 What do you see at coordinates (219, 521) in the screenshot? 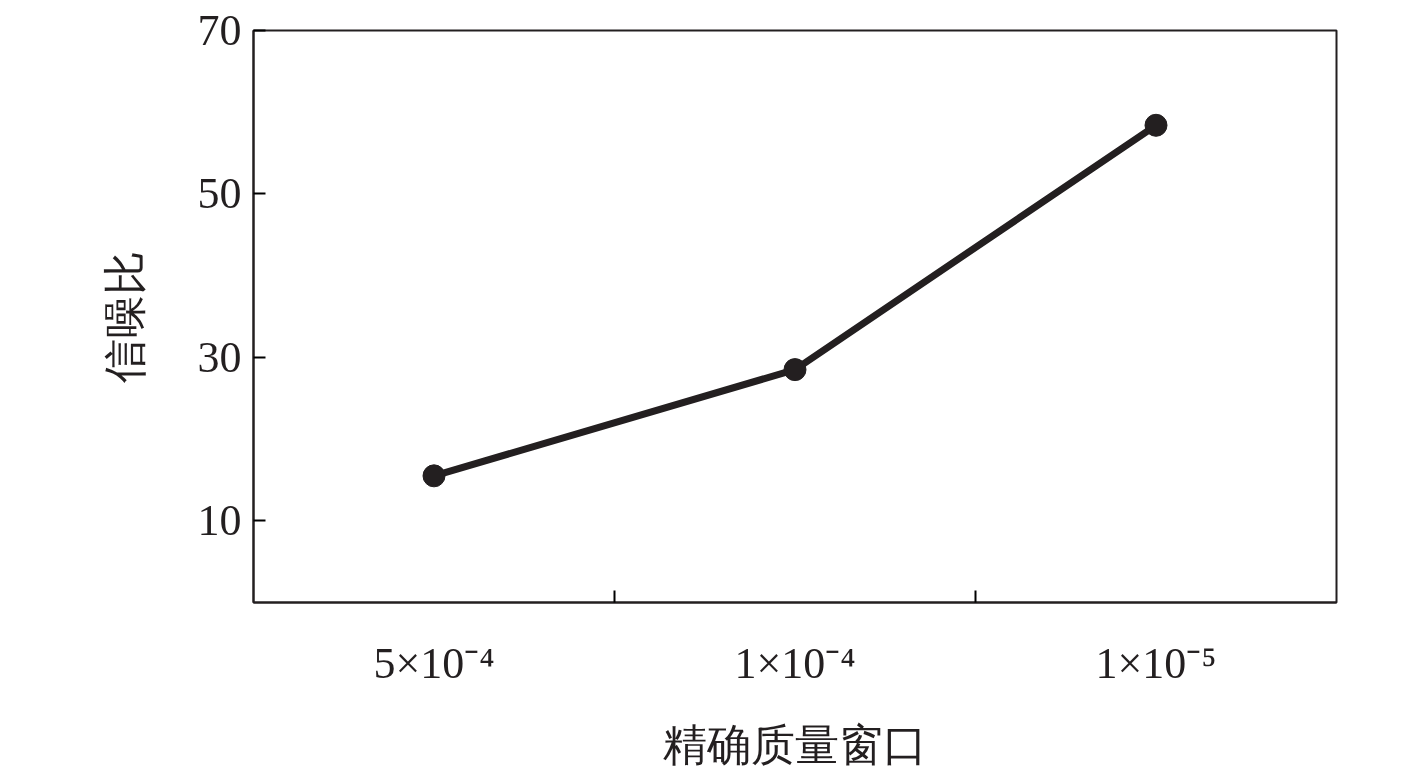
I see `y-tick-label: 10` at bounding box center [219, 521].